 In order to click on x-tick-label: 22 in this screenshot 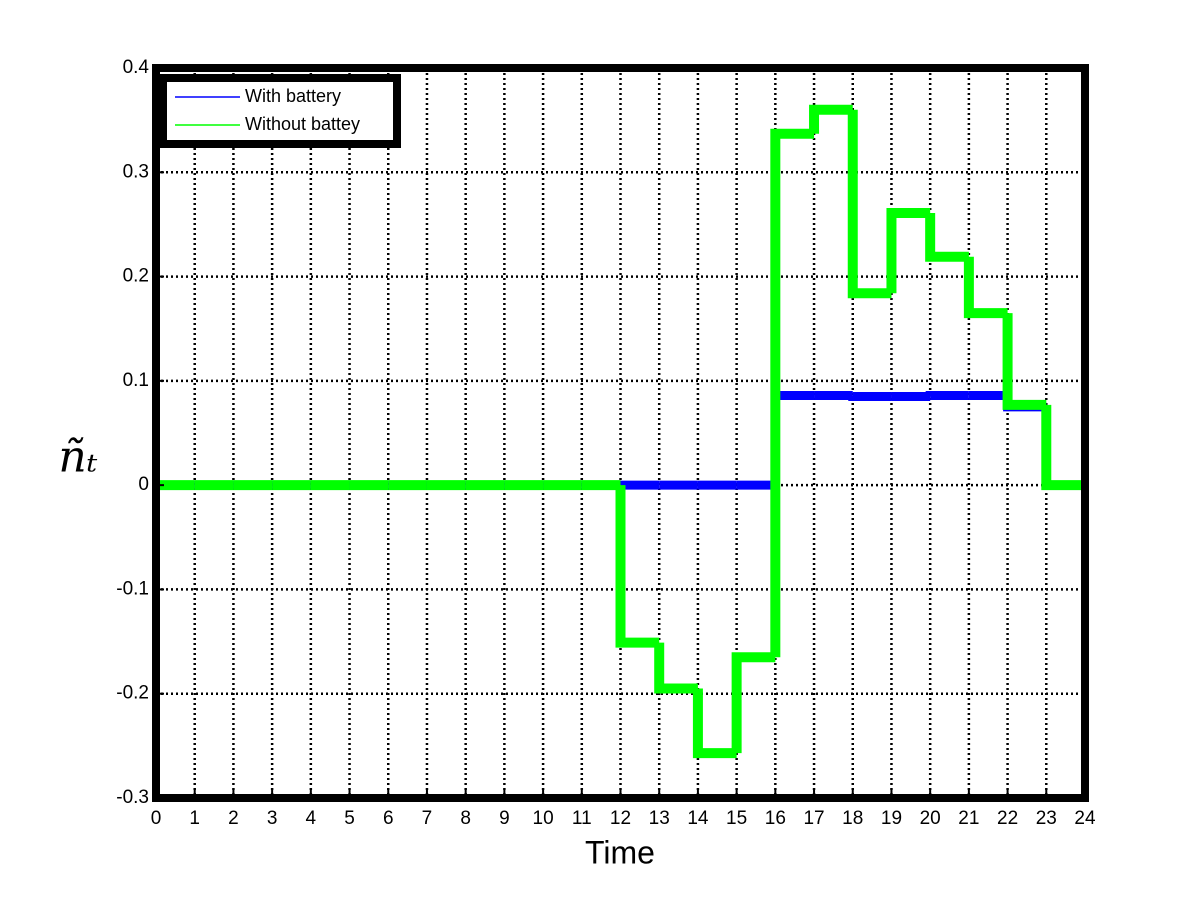, I will do `click(1007, 818)`.